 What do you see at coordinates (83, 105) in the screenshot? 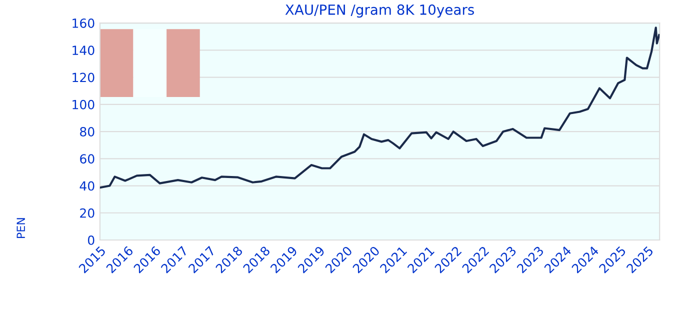
I see `y-tick-label: 100` at bounding box center [83, 105].